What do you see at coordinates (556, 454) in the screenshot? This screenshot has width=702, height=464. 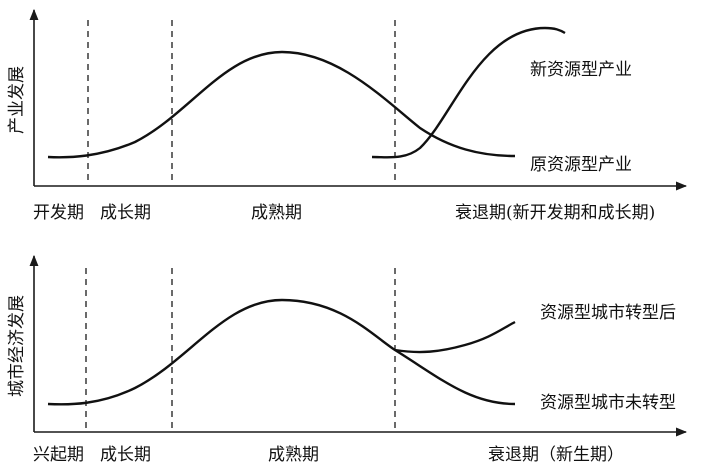 I see `bottom-stage-label: 衰退期（新生期）` at bounding box center [556, 454].